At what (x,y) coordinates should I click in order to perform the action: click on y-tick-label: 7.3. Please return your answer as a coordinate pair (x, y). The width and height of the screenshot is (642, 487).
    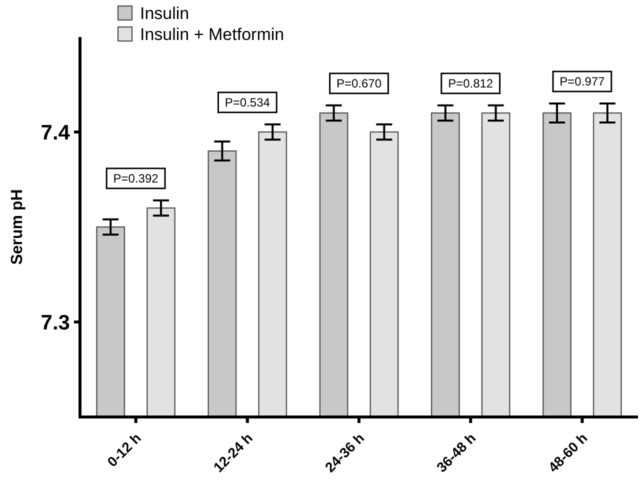
    Looking at the image, I should click on (55, 322).